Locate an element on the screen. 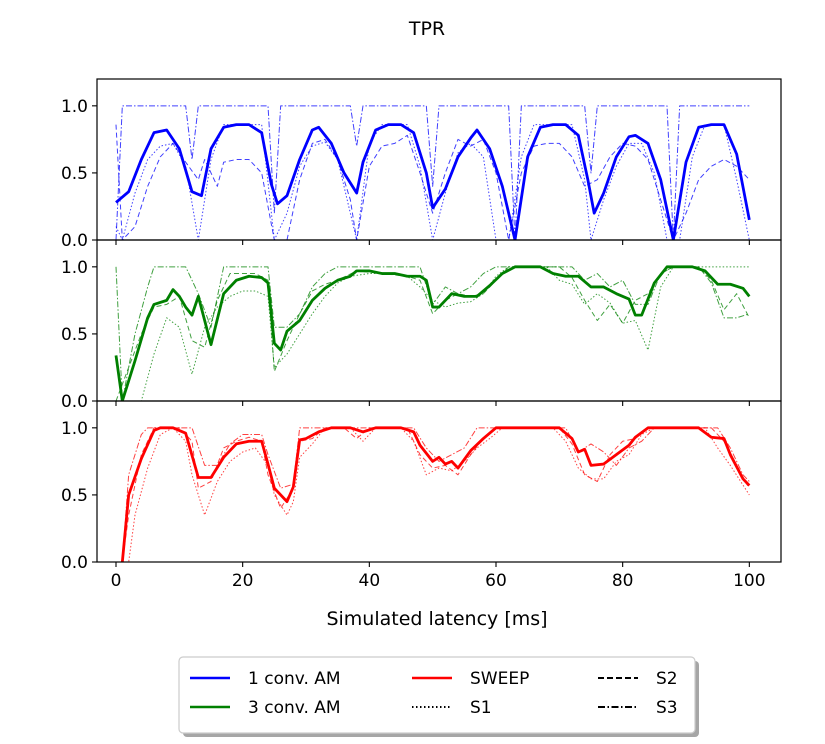  top-series-s1 is located at coordinates (432, 182).